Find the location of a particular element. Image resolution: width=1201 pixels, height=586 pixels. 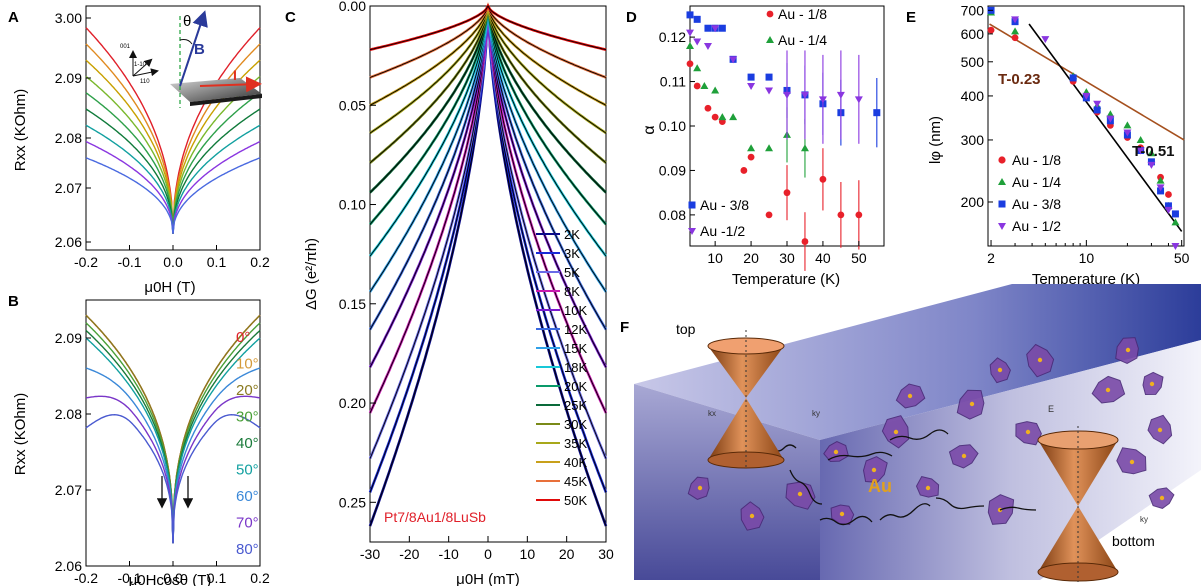

legend-d: Au - 1/8 Au - 1/4 Au - 3/8 Au -1/2 is located at coordinates (757, 122).